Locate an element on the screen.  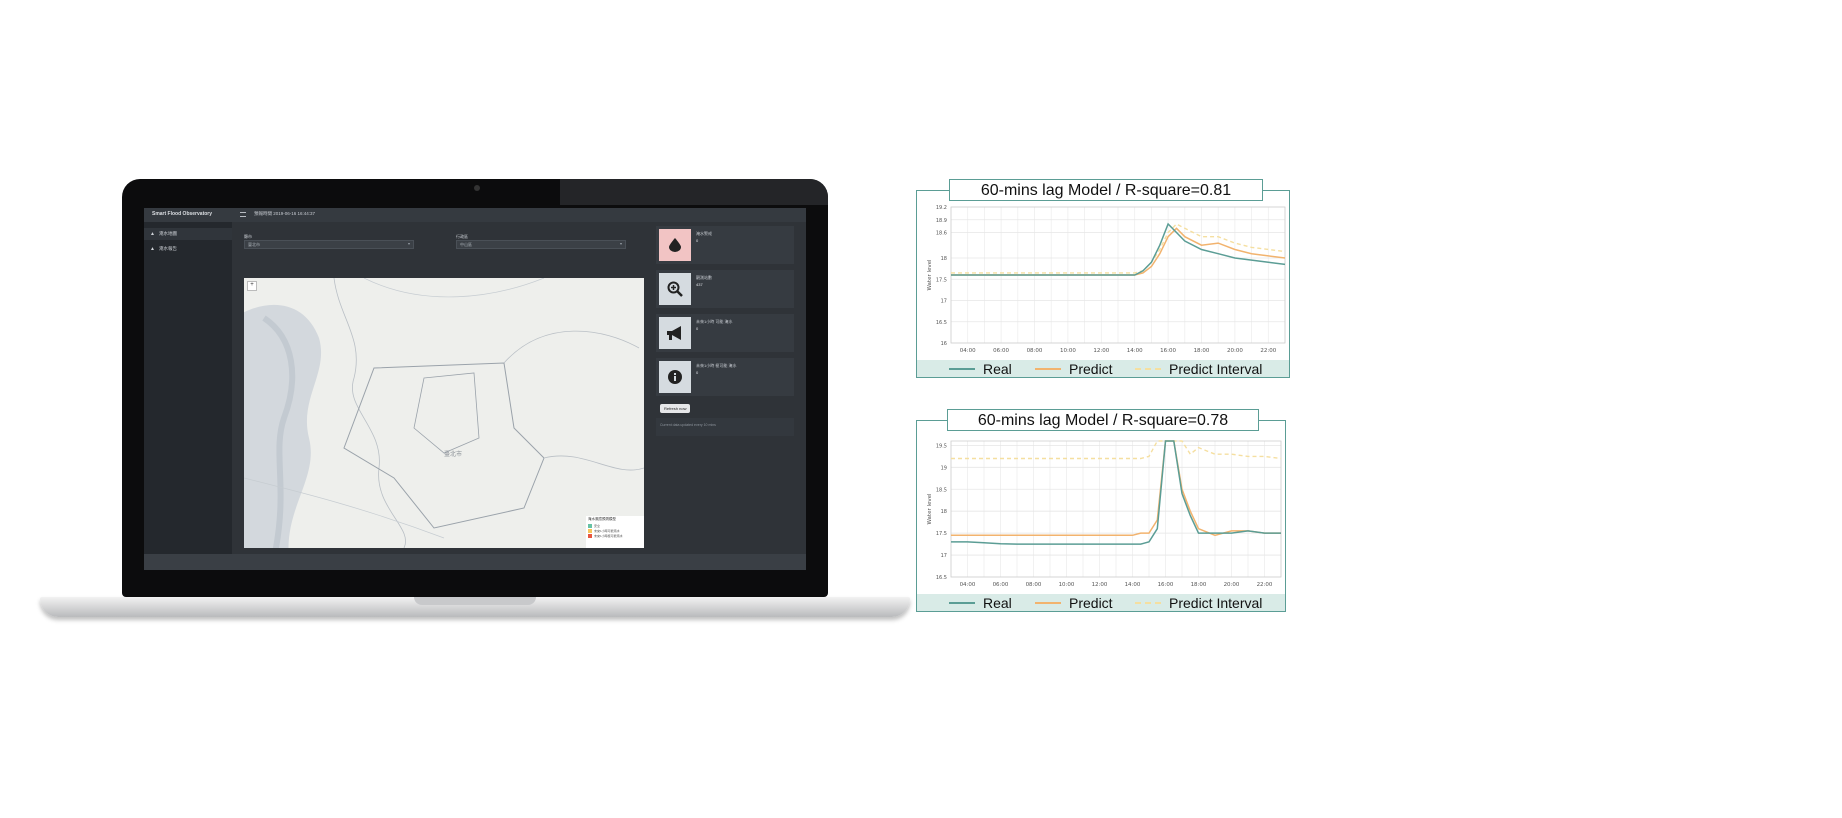
stat-card-stations: 觀測站數 437 is located at coordinates (725, 289).